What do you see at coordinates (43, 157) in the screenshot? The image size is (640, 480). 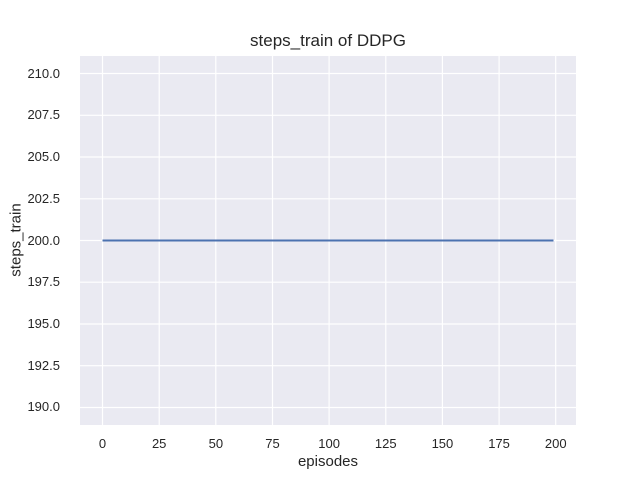 I see `y-tick-label: 205.0` at bounding box center [43, 157].